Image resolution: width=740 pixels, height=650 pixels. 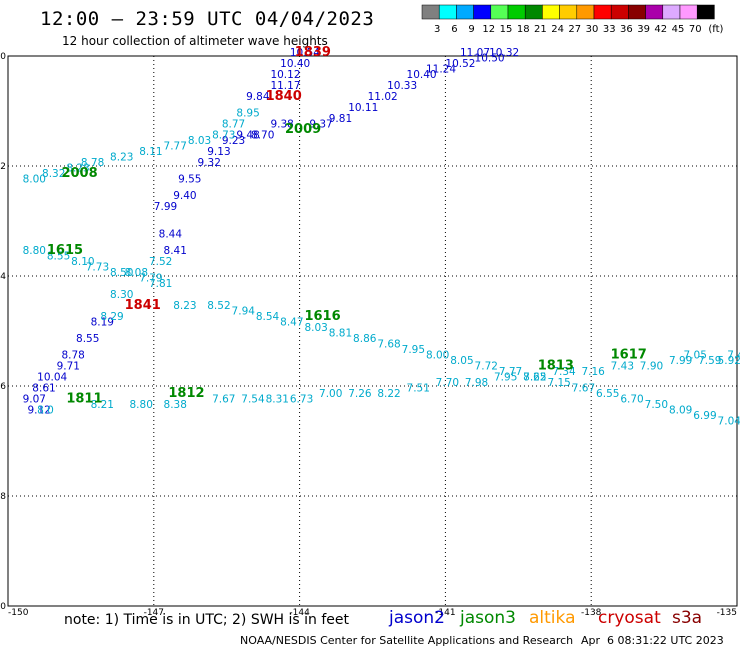 What do you see at coordinates (18, 613) in the screenshot?
I see `lon-tick-label: -150` at bounding box center [18, 613].